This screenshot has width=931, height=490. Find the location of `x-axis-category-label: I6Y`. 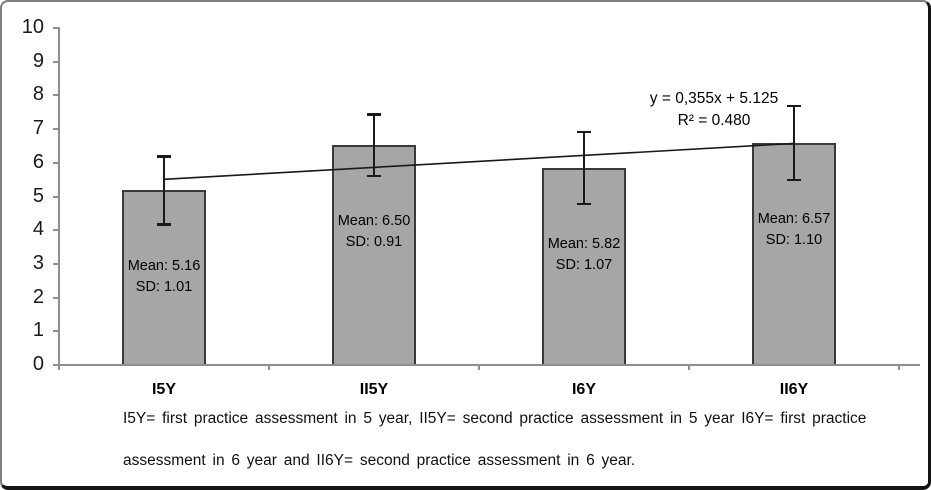

x-axis-category-label: I6Y is located at coordinates (583, 389).